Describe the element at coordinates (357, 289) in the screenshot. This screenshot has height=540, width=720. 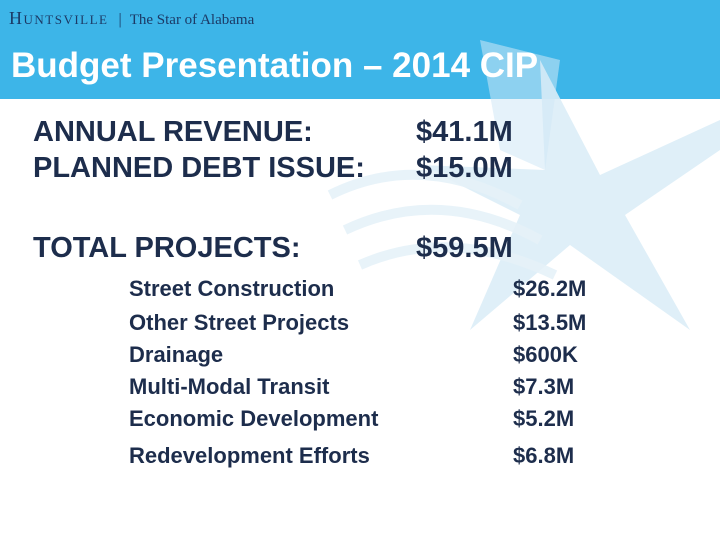
I see `project-row: Street Construction $26.2M` at that location.